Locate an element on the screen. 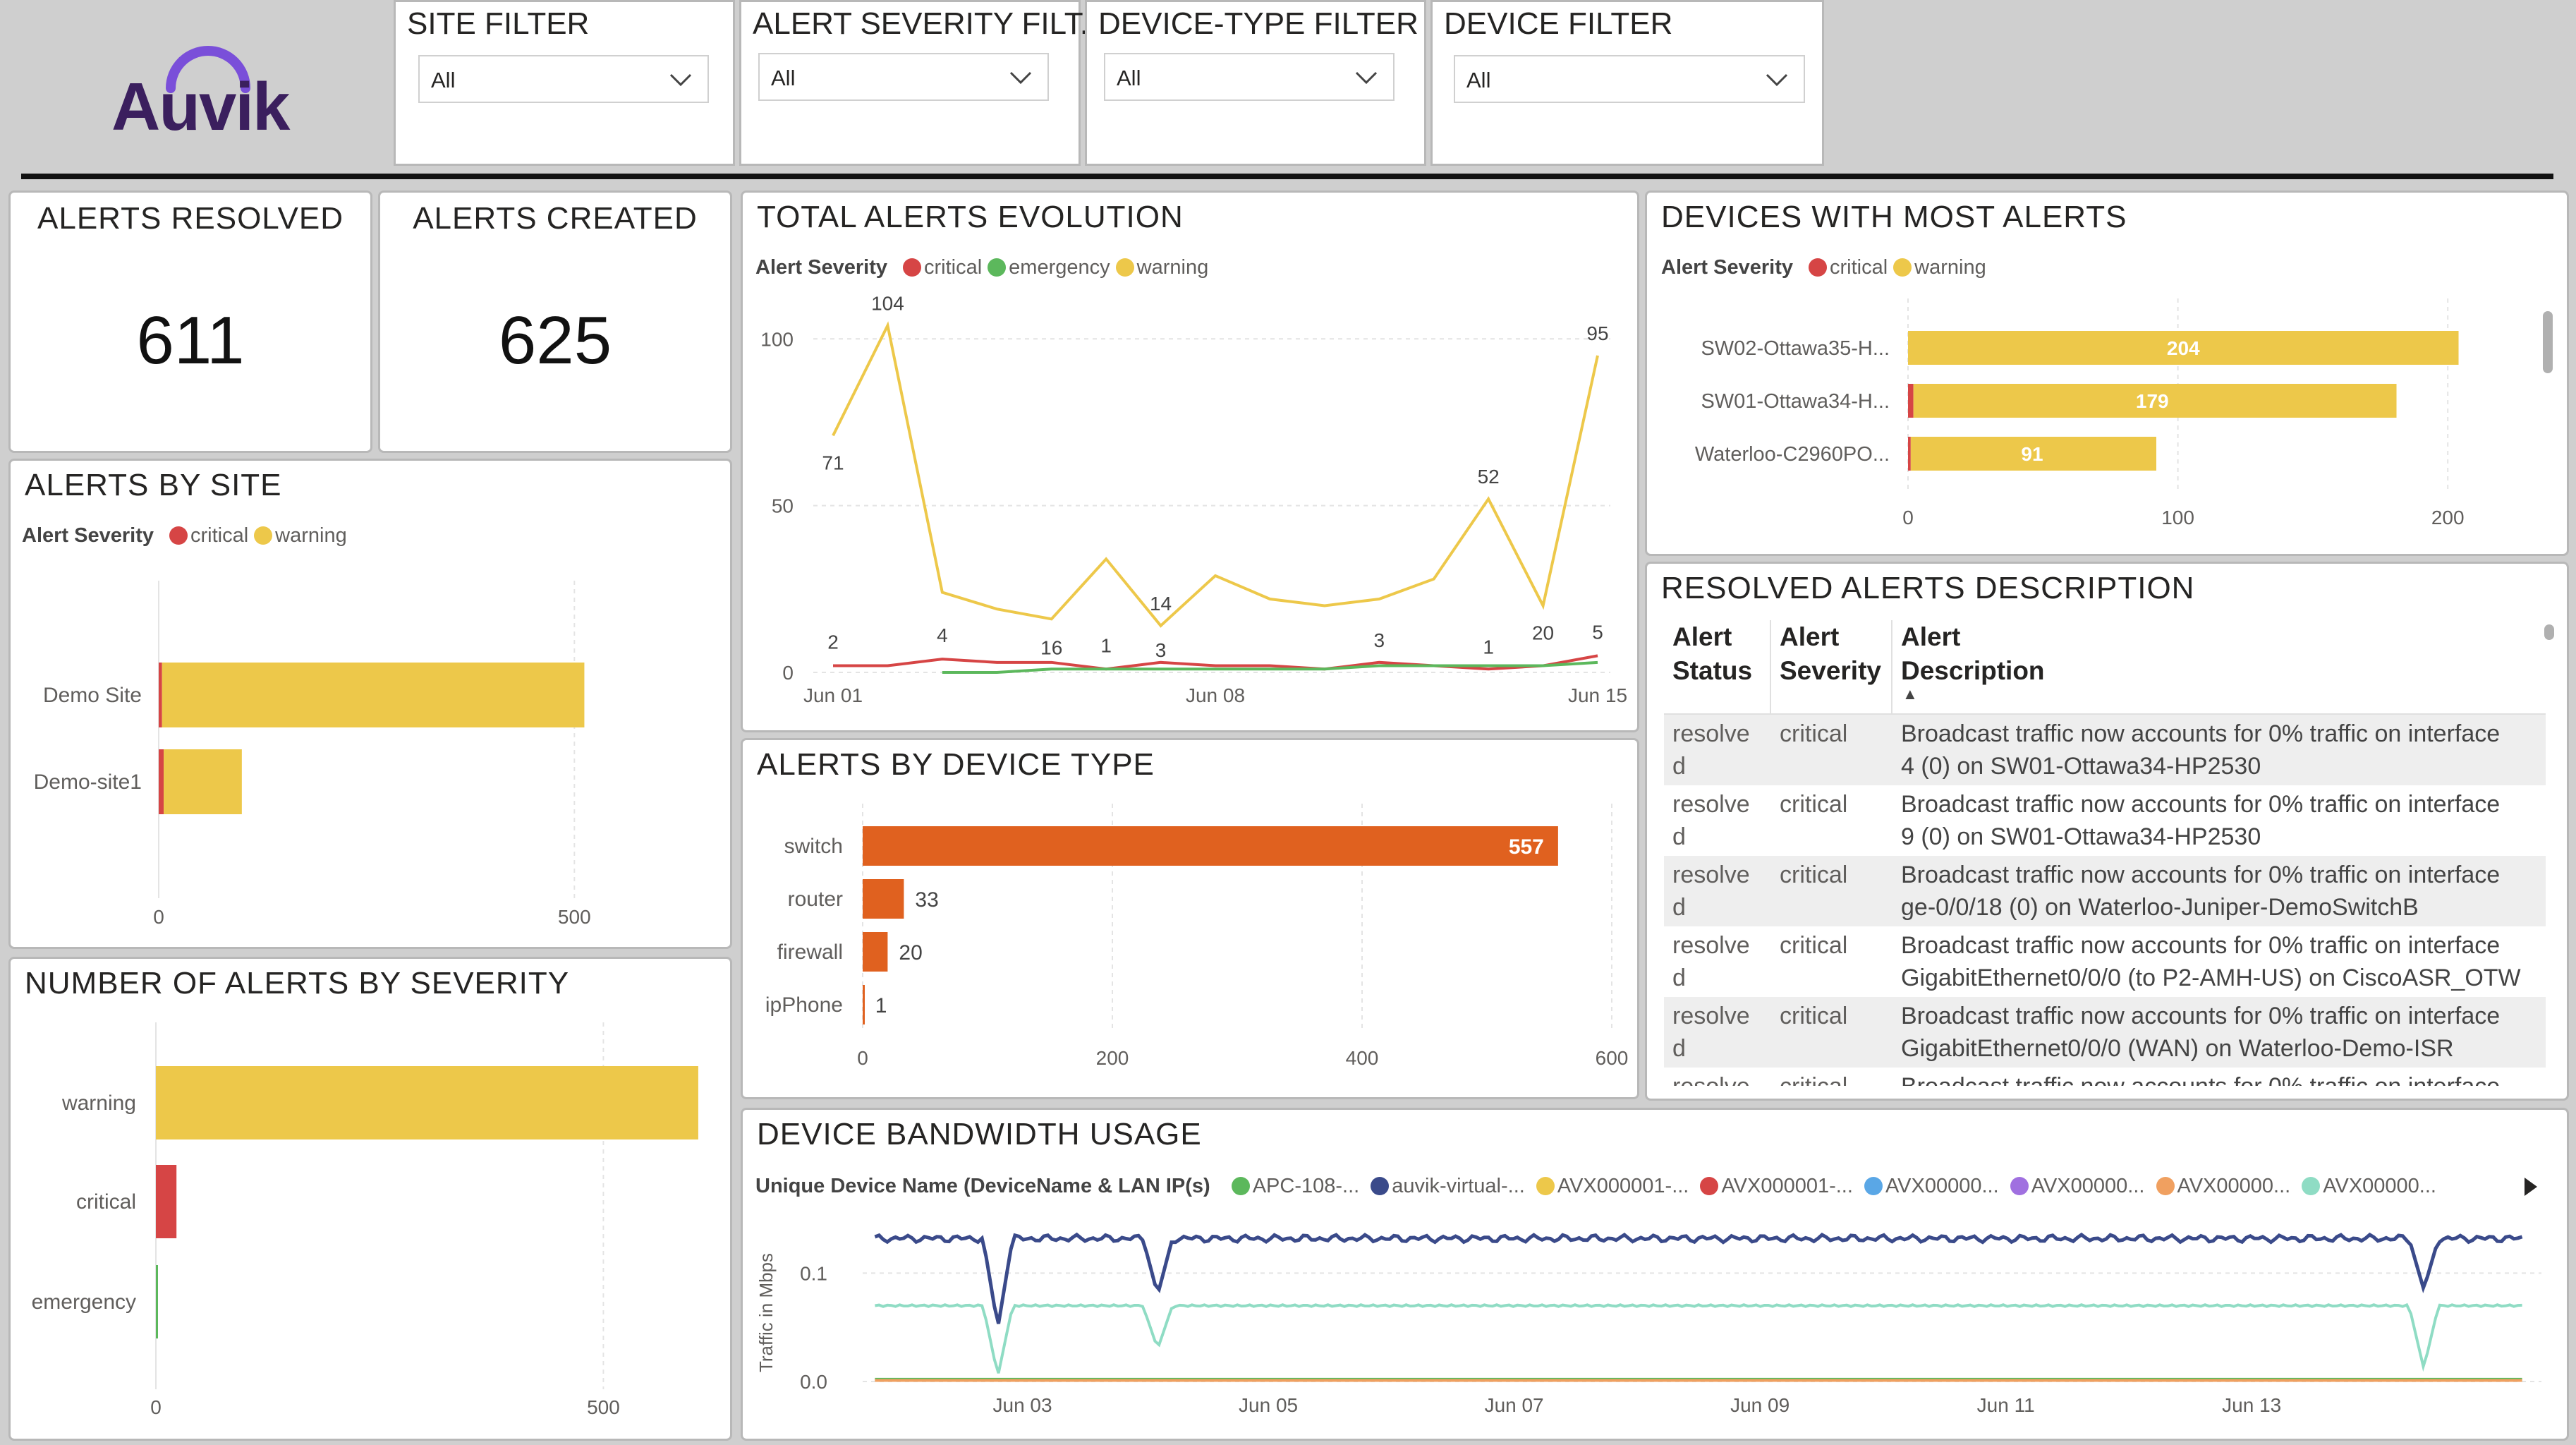 This screenshot has width=2576, height=1445. column-header-description: Alert Description is located at coordinates (1973, 653).